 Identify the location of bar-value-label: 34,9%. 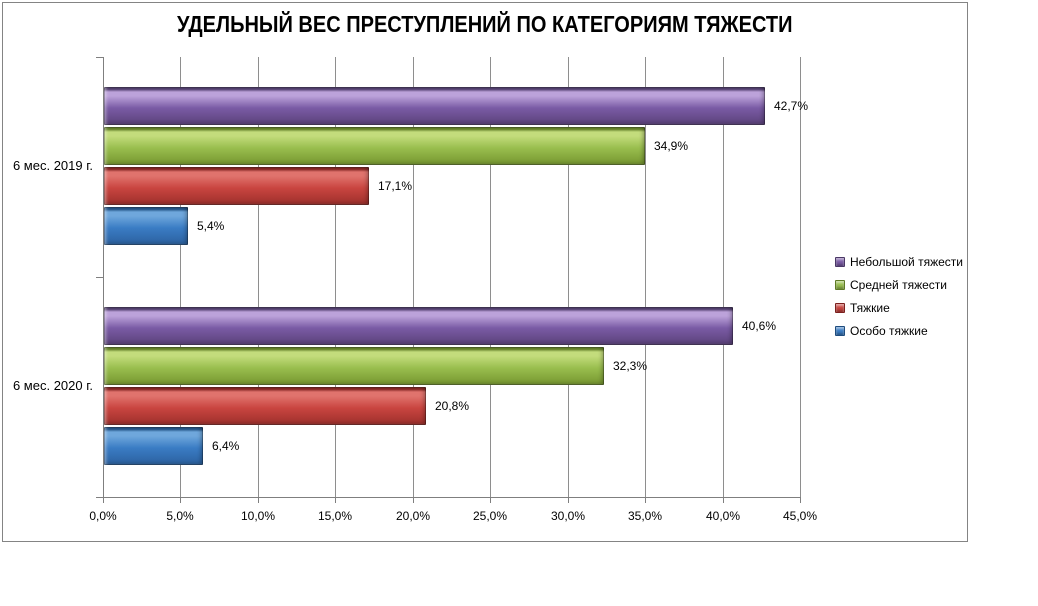
(671, 146).